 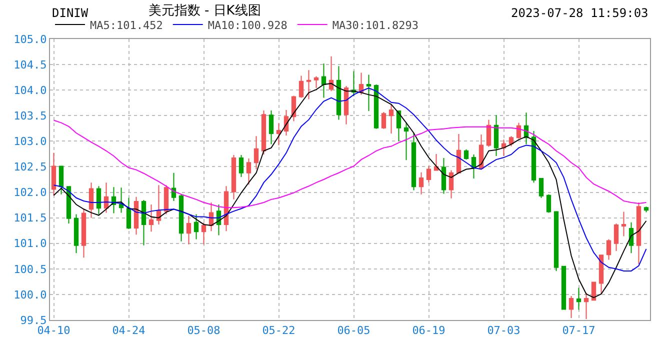 I want to click on chart-title: 美元指数 - 日K线图, so click(x=204, y=10).